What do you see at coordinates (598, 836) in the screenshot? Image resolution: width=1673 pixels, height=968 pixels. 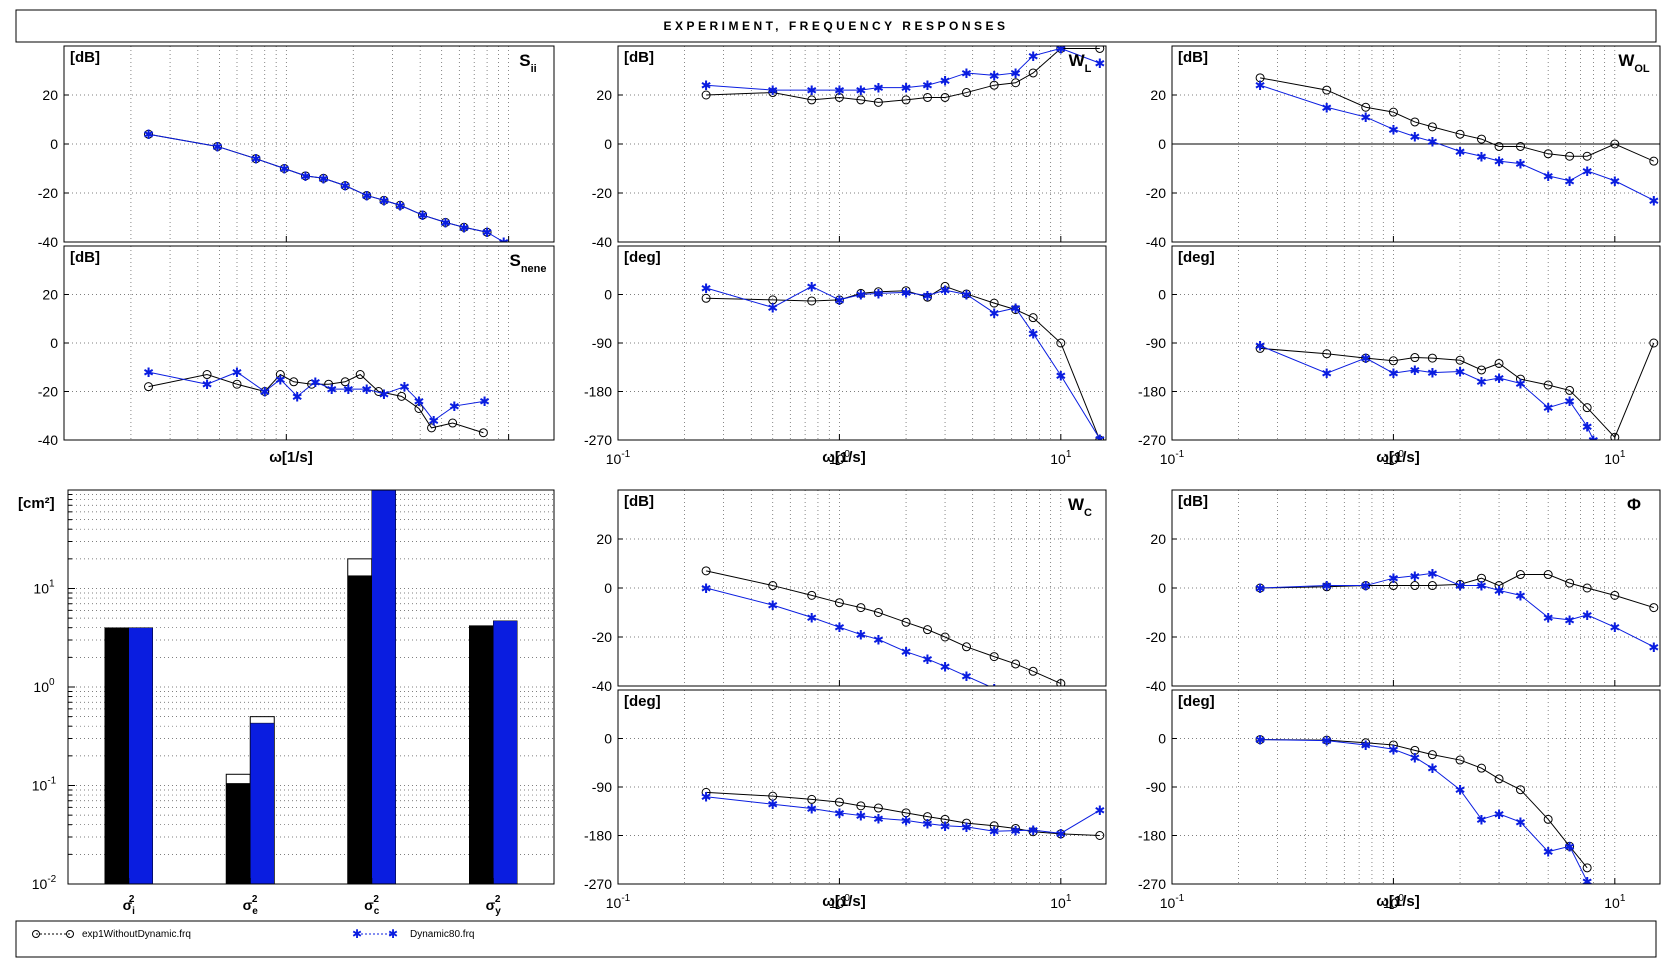 I see `y-tick-label: -180` at bounding box center [598, 836].